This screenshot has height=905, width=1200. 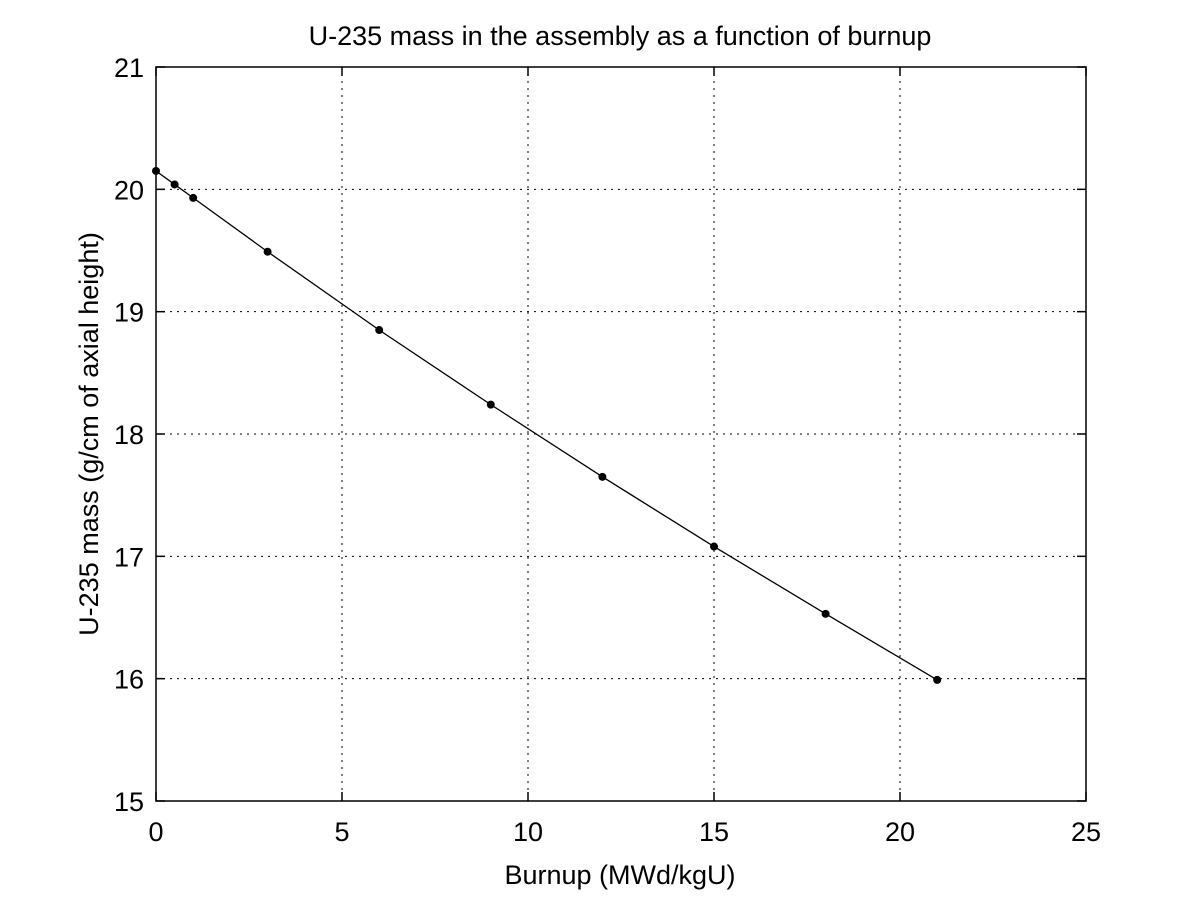 I want to click on x-tick-label: 25, so click(x=1086, y=832).